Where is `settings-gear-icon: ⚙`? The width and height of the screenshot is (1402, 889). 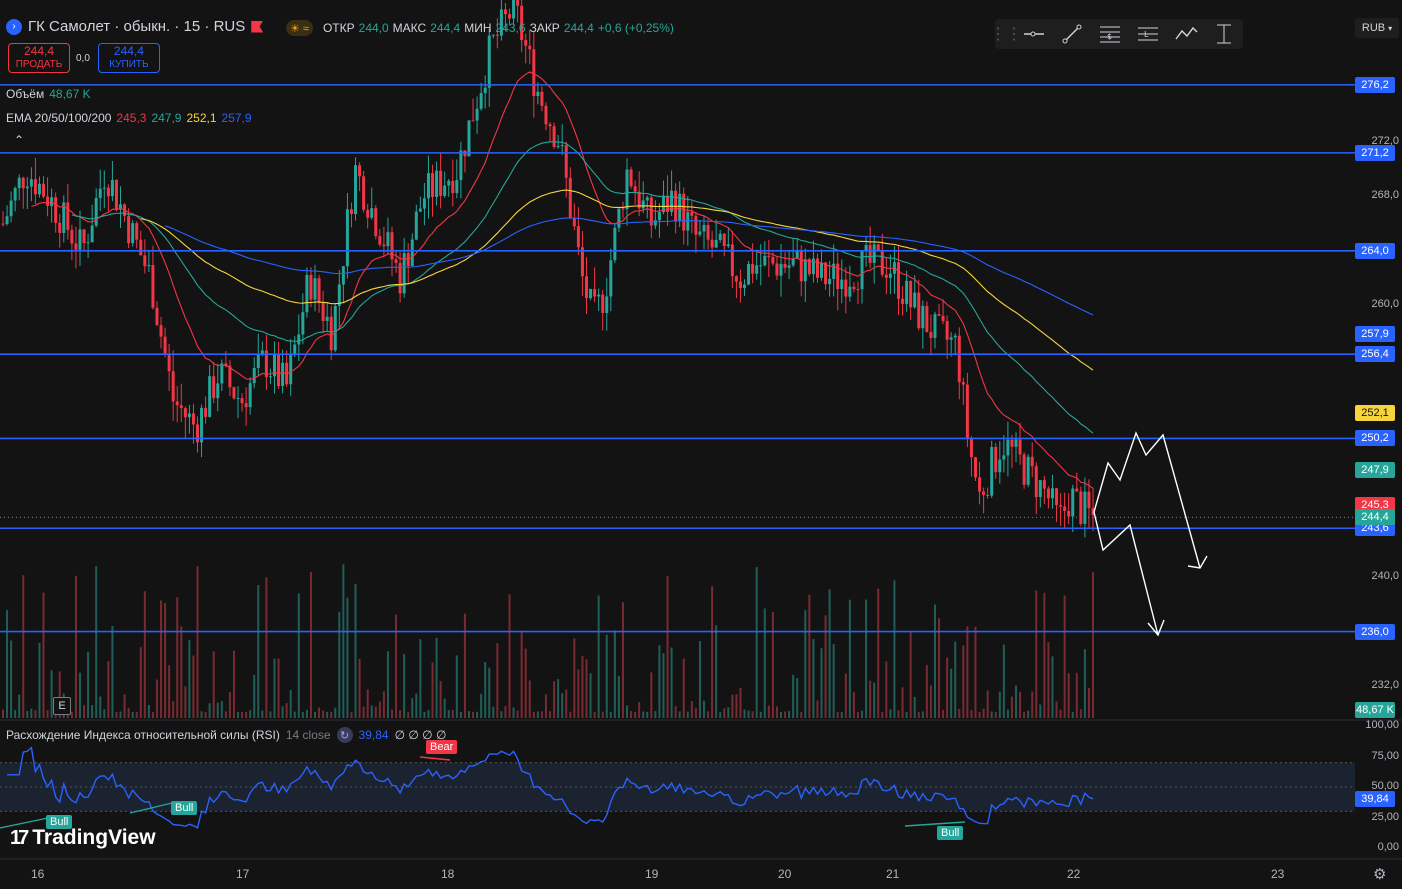 settings-gear-icon: ⚙ is located at coordinates (1380, 874).